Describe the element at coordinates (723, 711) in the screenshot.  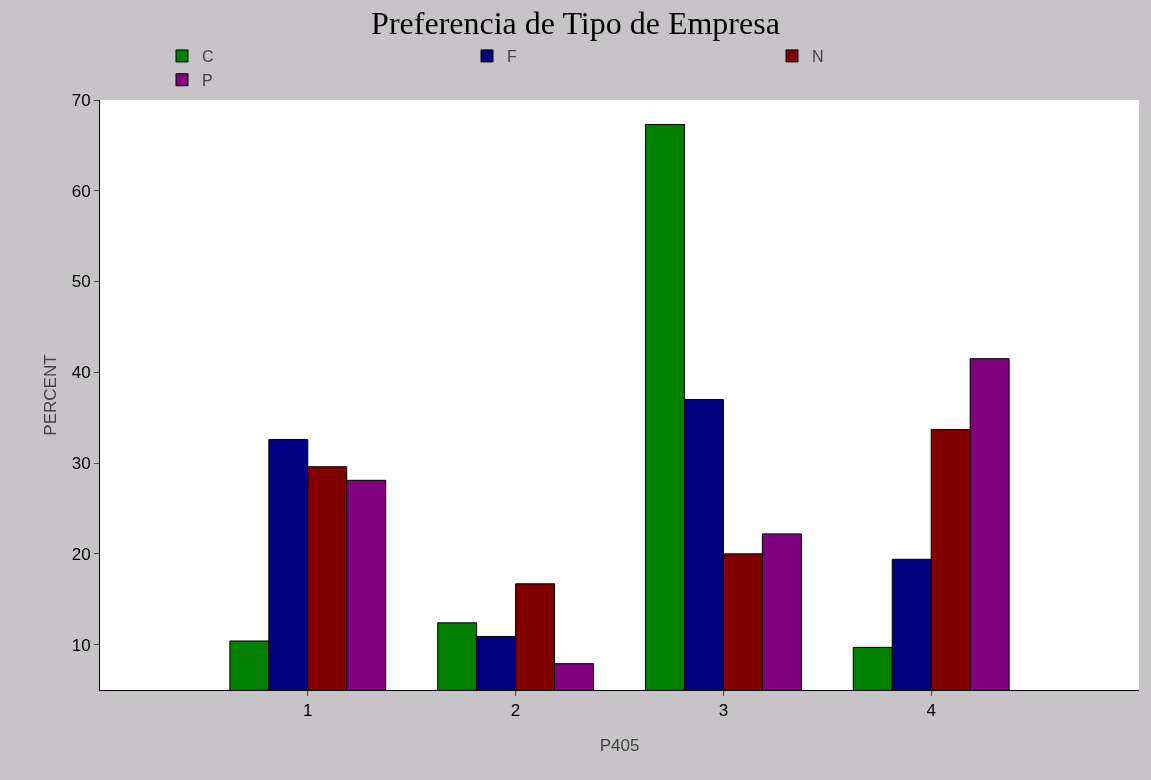
I see `x-tick-label: 3` at that location.